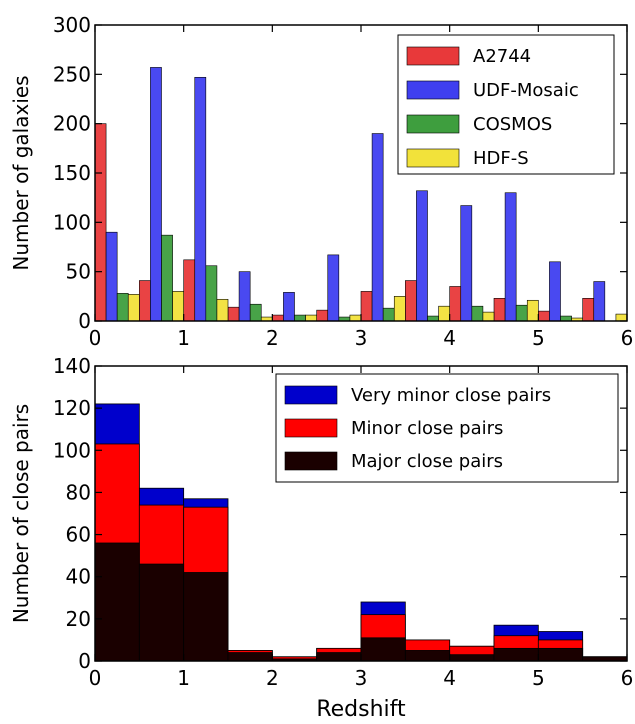  Describe the element at coordinates (526, 90) in the screenshot. I see `legend-label: UDF-Mosaic` at that location.